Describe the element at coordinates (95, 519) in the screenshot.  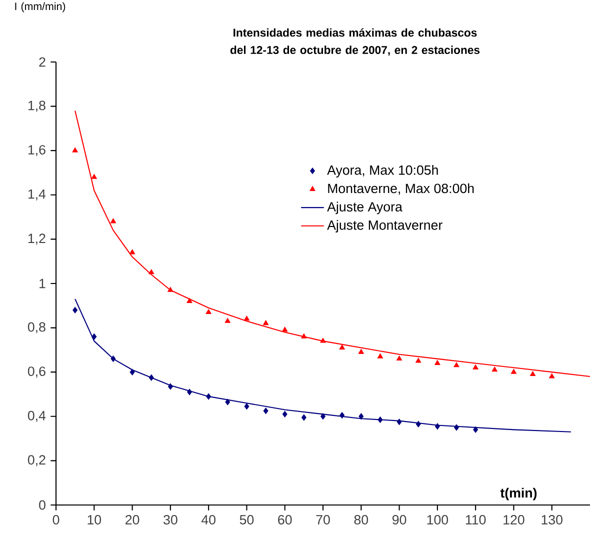
I see `x-tick-label: 10` at that location.